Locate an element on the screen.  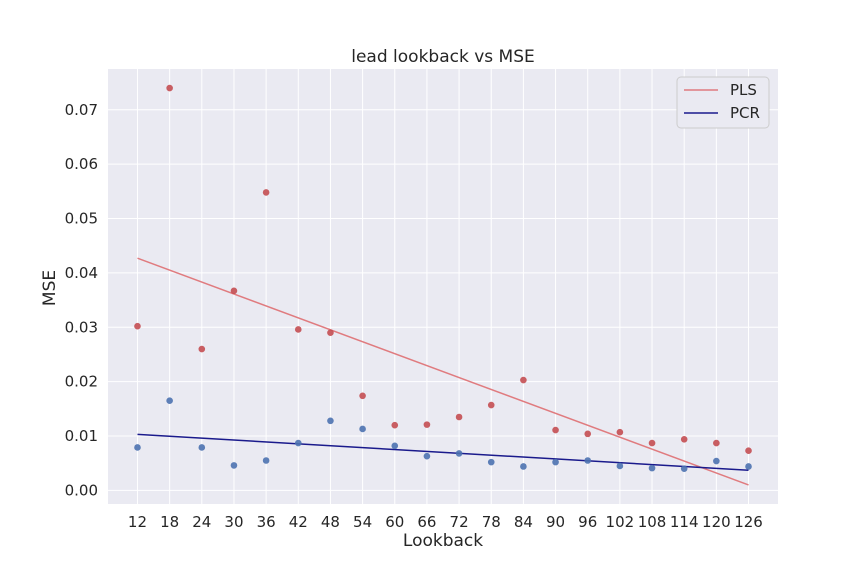
legend-label-pls: PLS is located at coordinates (743, 90).